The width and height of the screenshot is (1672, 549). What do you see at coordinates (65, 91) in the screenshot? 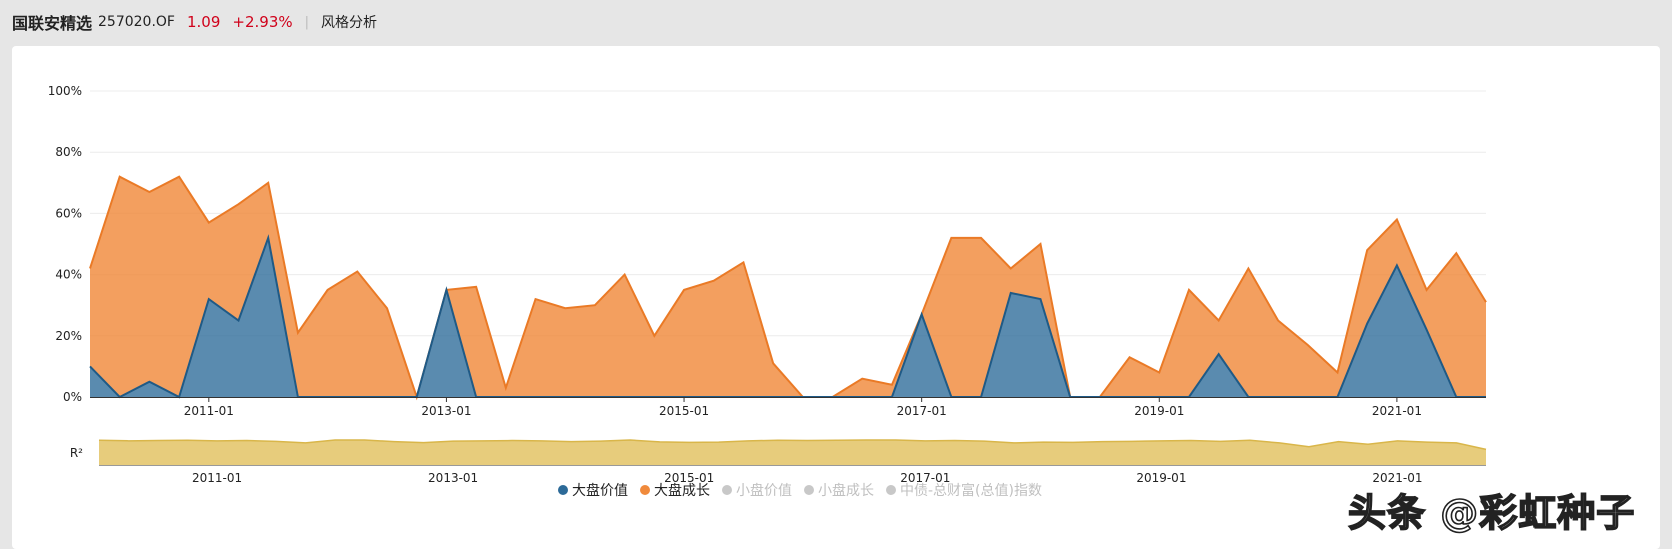
I see `y-tick-label: 100%` at bounding box center [65, 91].